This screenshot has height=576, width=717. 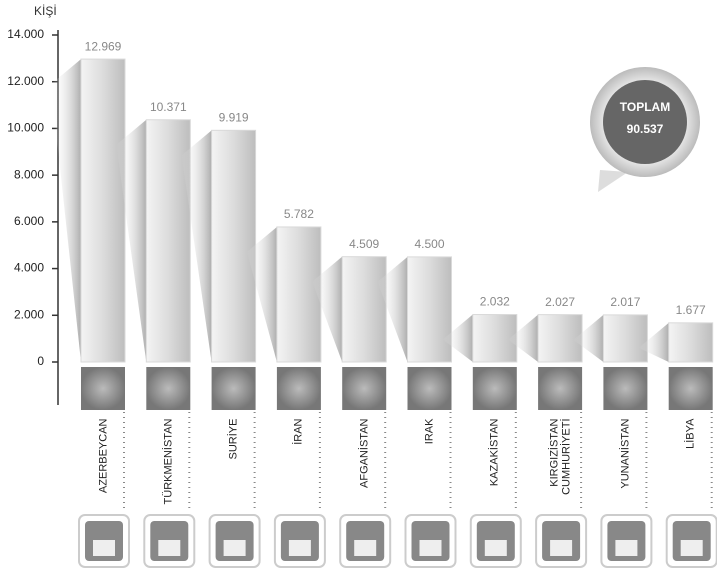 I want to click on y-tick-label: 2.000, so click(x=29, y=314).